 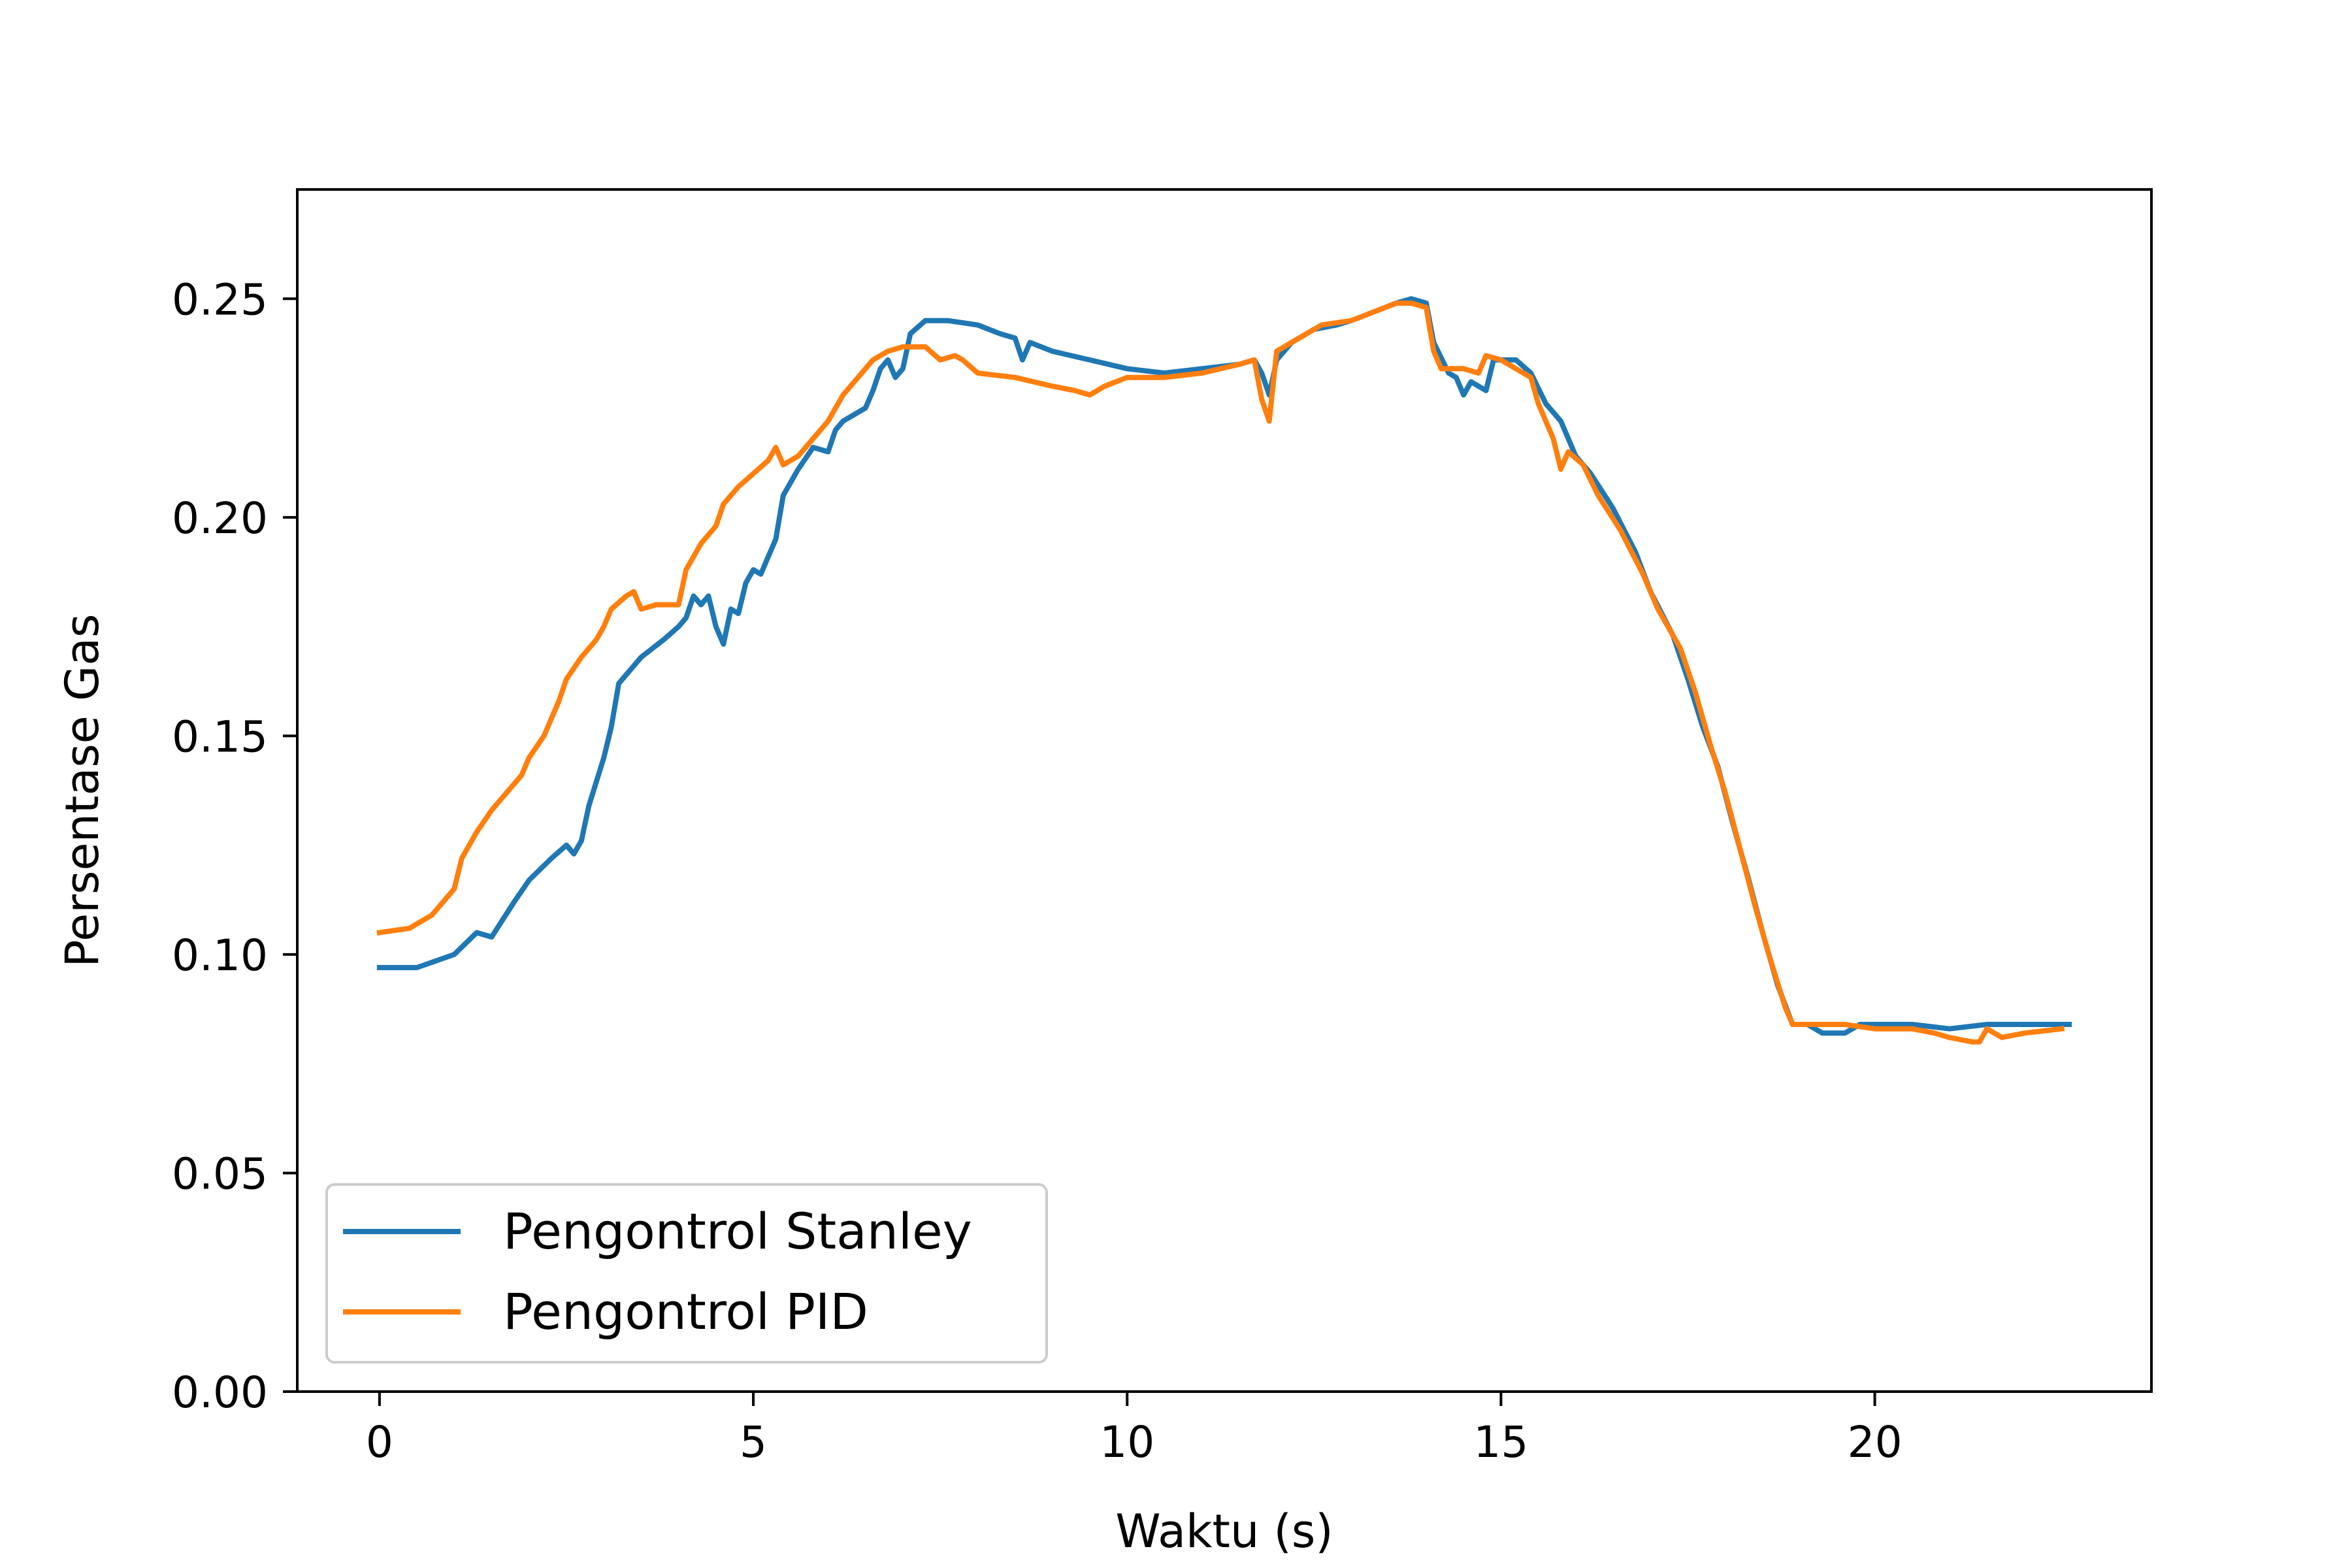 I want to click on y-tick-label: 0.20, so click(x=220, y=518).